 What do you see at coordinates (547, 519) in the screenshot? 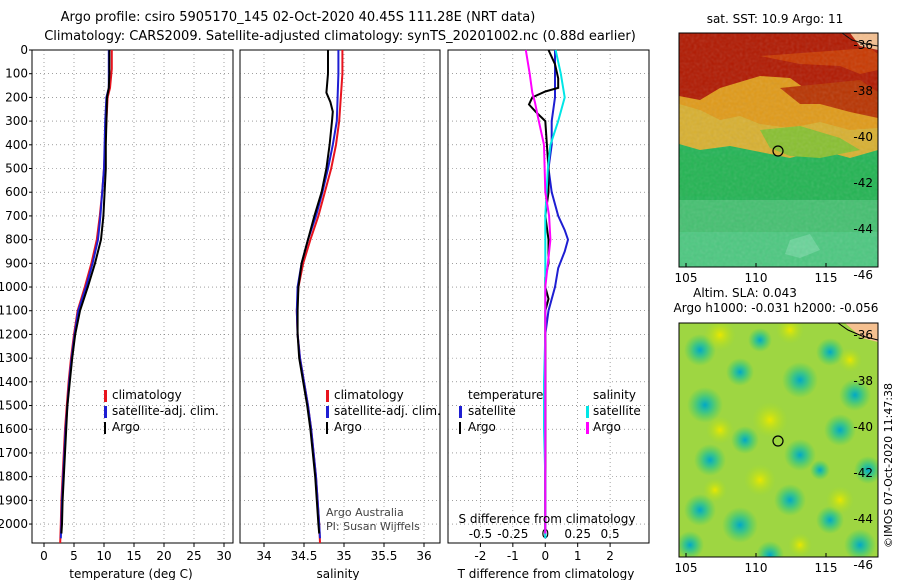
I see `s-diff-axis-label: S difference from climatology` at bounding box center [547, 519].